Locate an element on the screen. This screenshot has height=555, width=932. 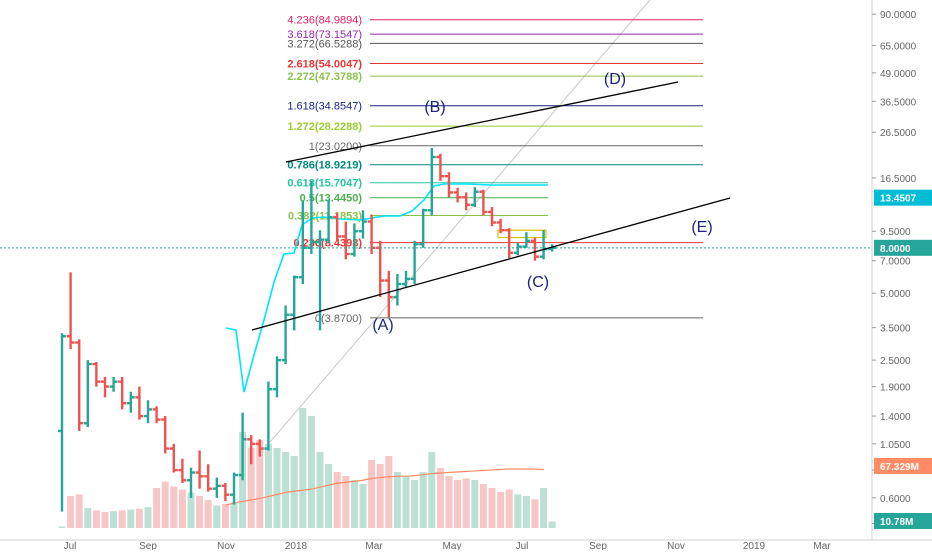
volume-ma-badge-bg is located at coordinates (903, 466).